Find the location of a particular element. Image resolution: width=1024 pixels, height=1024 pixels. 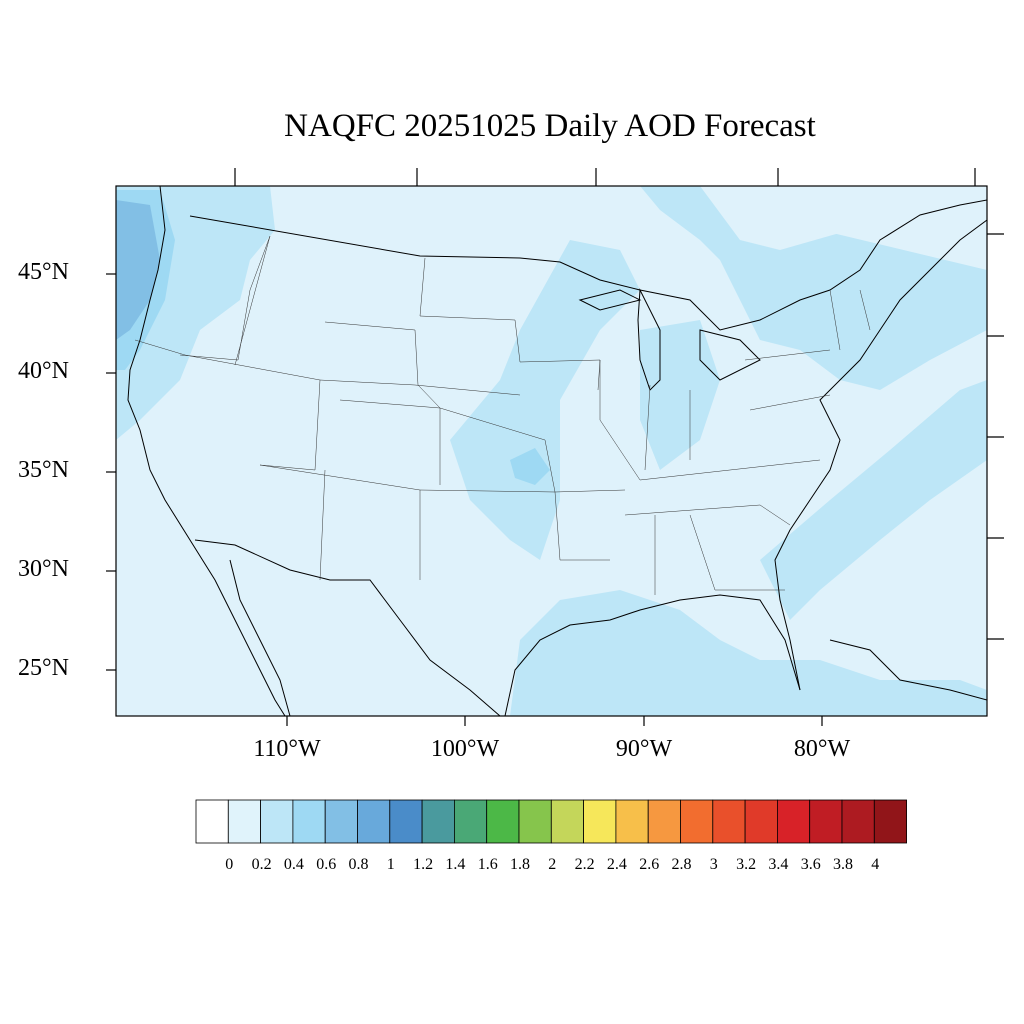

colorbar is located at coordinates (551, 821).